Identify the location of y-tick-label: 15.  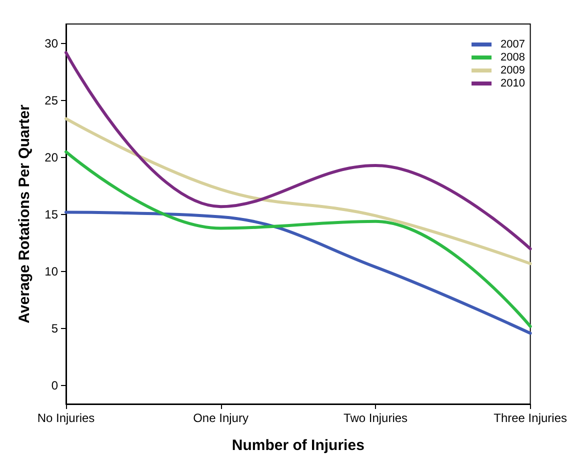
(51, 215).